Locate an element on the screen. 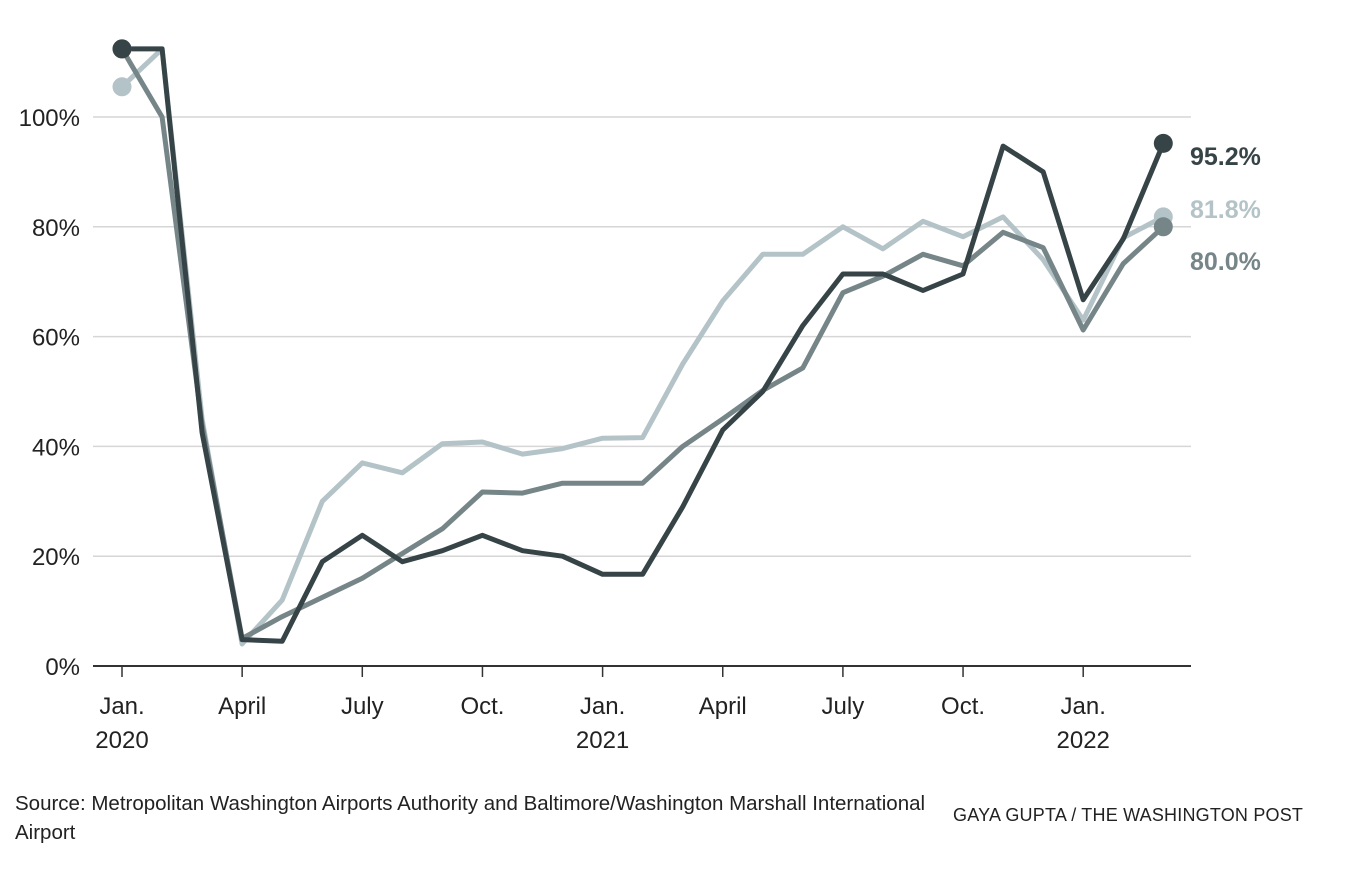 The height and width of the screenshot is (892, 1368). x-tick-year-label: 2021 is located at coordinates (602, 740).